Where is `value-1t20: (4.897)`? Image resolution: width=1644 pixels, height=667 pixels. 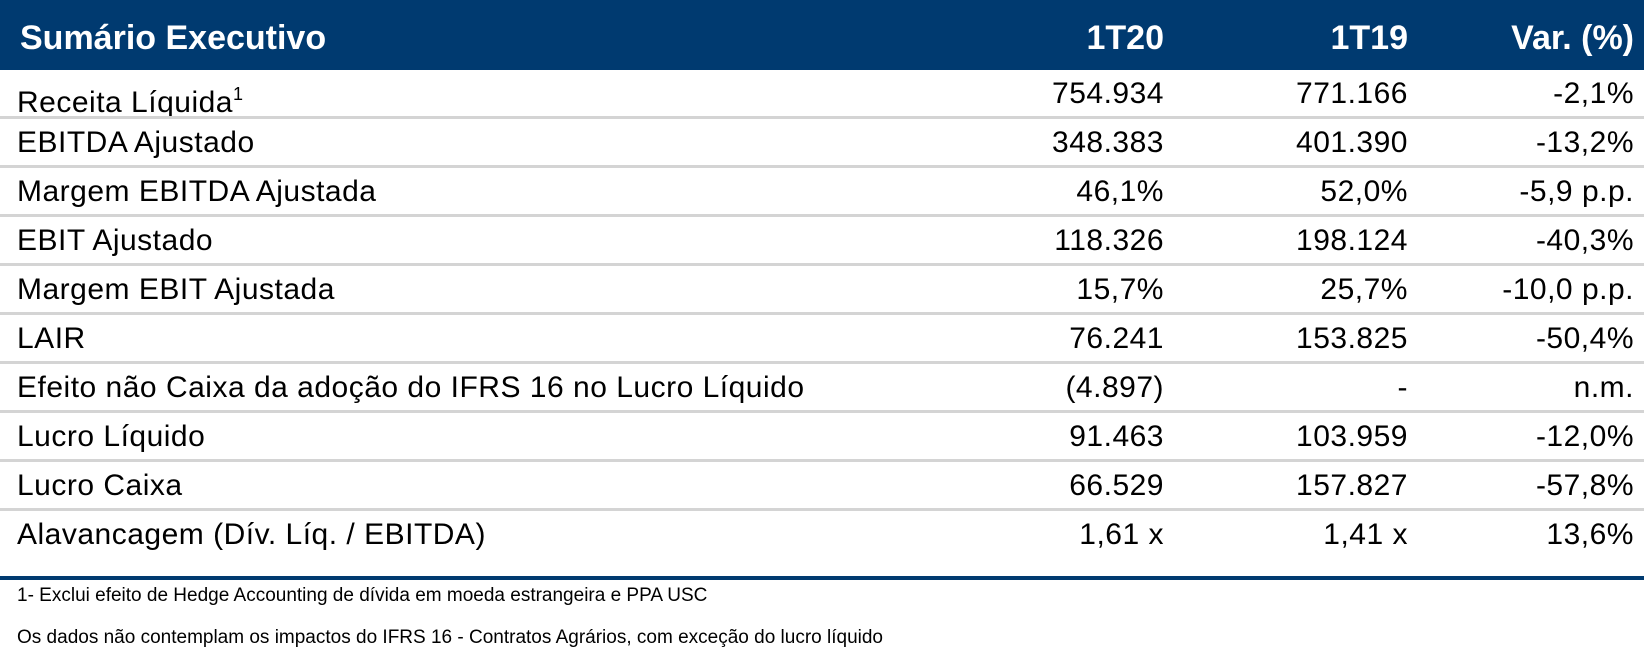
value-1t20: (4.897) is located at coordinates (1114, 387).